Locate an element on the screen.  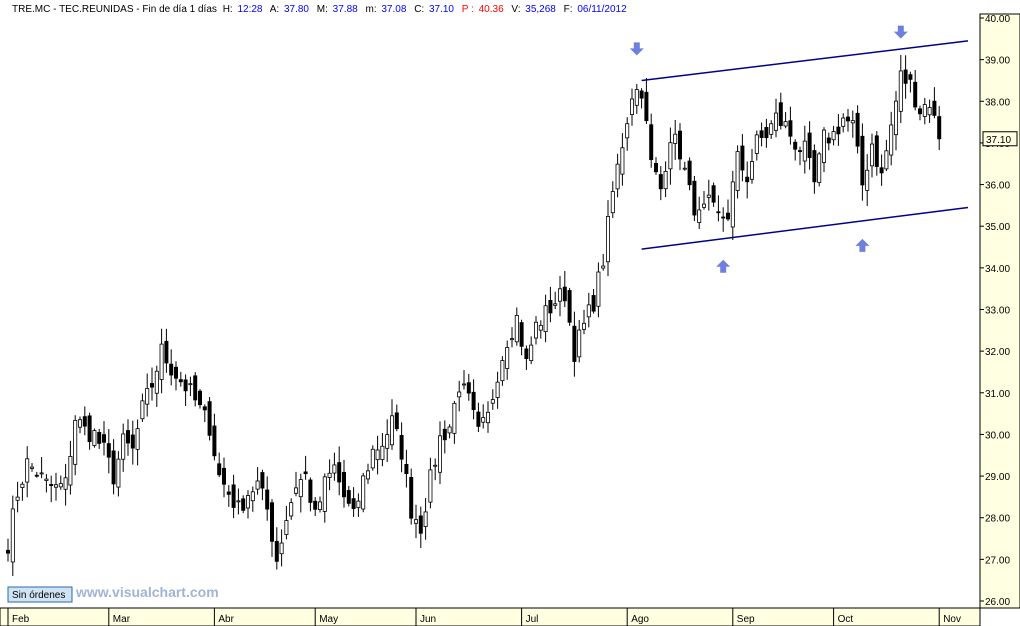
header-min-value: 37.08 is located at coordinates (393, 9).